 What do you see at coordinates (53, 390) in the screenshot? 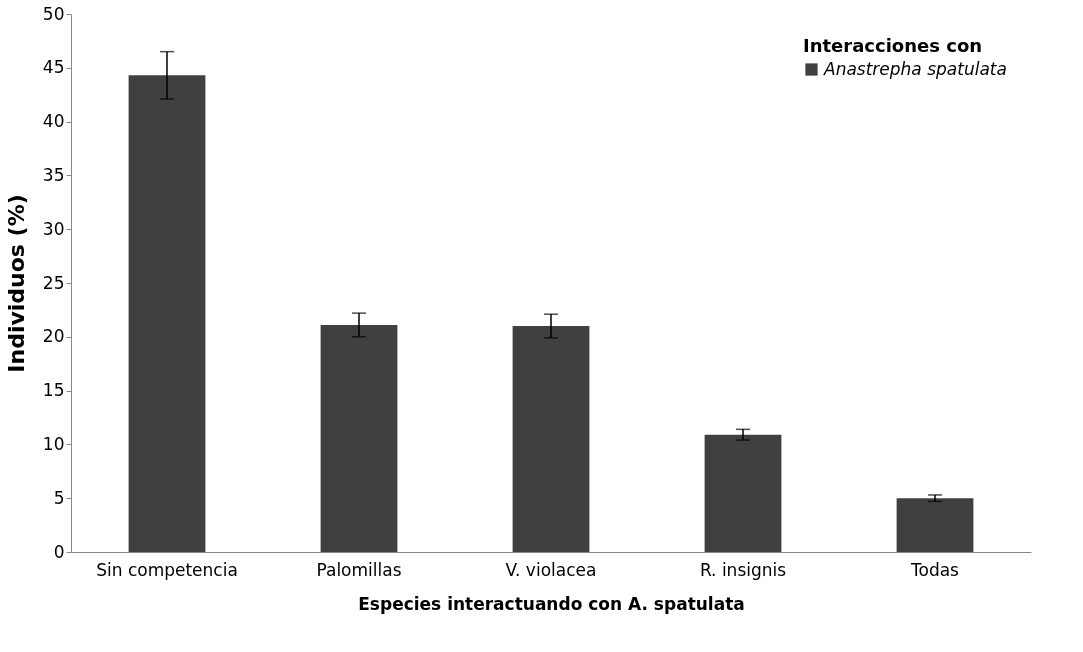
I see `y-tick-label: 15` at bounding box center [53, 390].